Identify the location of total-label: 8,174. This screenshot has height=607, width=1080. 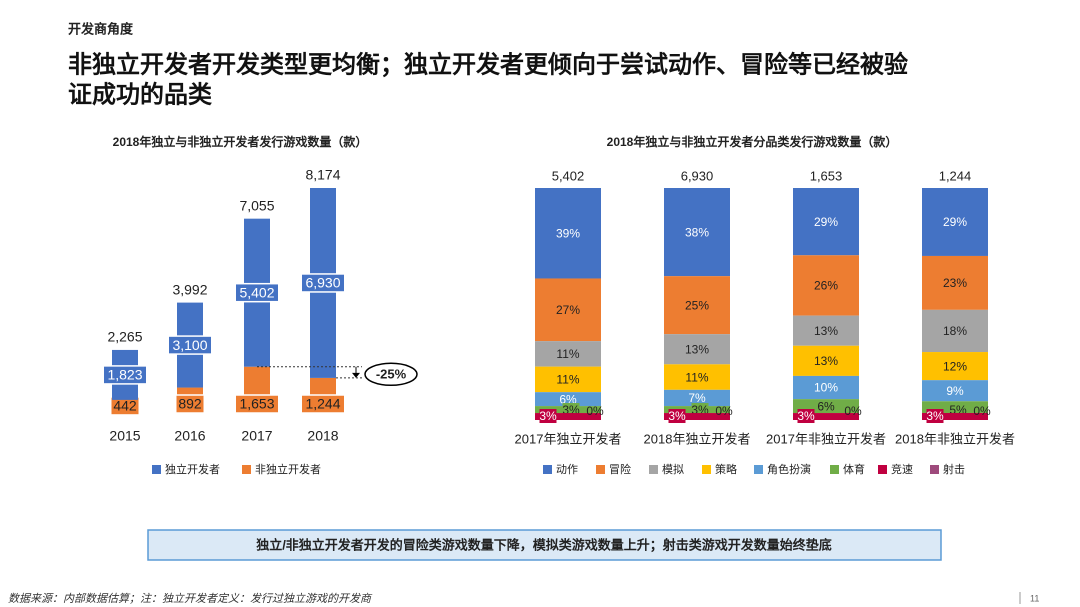
(322, 175).